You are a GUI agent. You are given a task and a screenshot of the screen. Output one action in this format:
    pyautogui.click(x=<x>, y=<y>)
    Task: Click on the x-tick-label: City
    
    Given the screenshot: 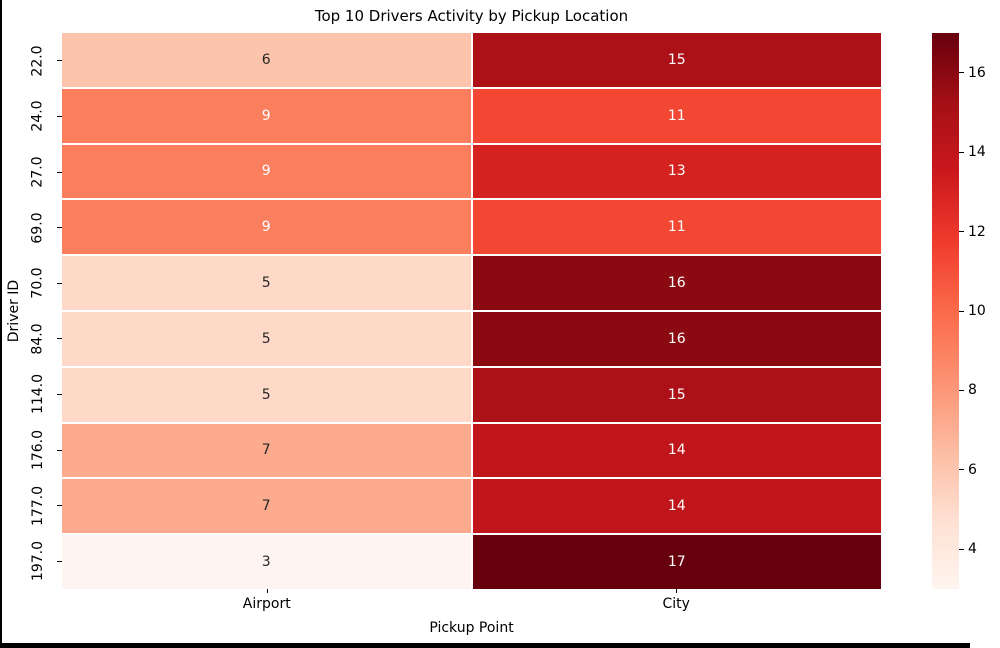 What is the action you would take?
    pyautogui.click(x=676, y=604)
    